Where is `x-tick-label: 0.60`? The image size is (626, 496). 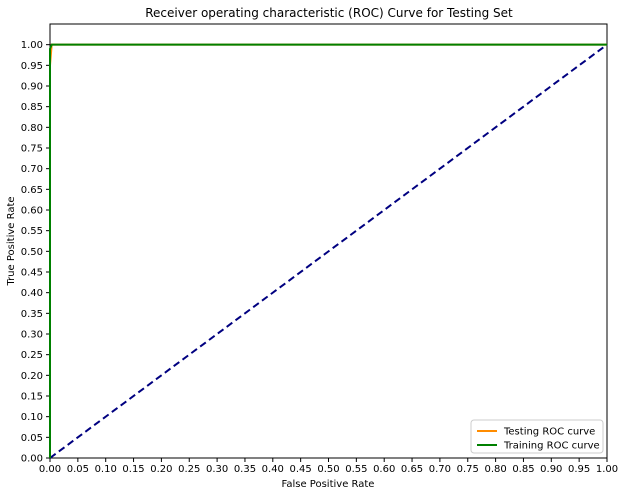 x-tick-label: 0.60 is located at coordinates (384, 469).